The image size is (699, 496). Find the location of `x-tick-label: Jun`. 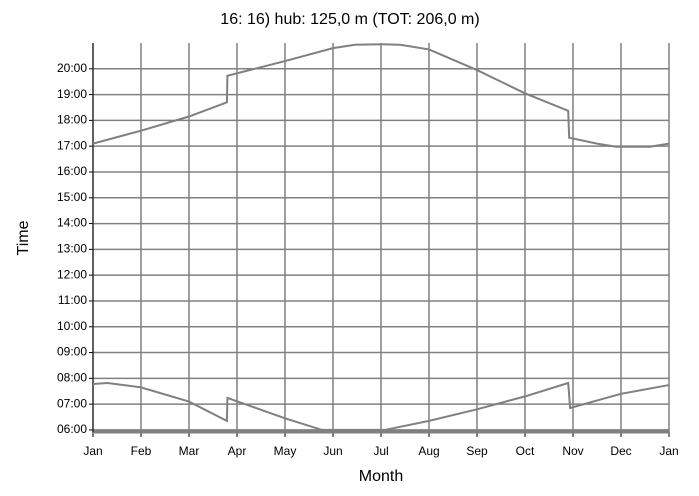

x-tick-label: Jun is located at coordinates (332, 451).